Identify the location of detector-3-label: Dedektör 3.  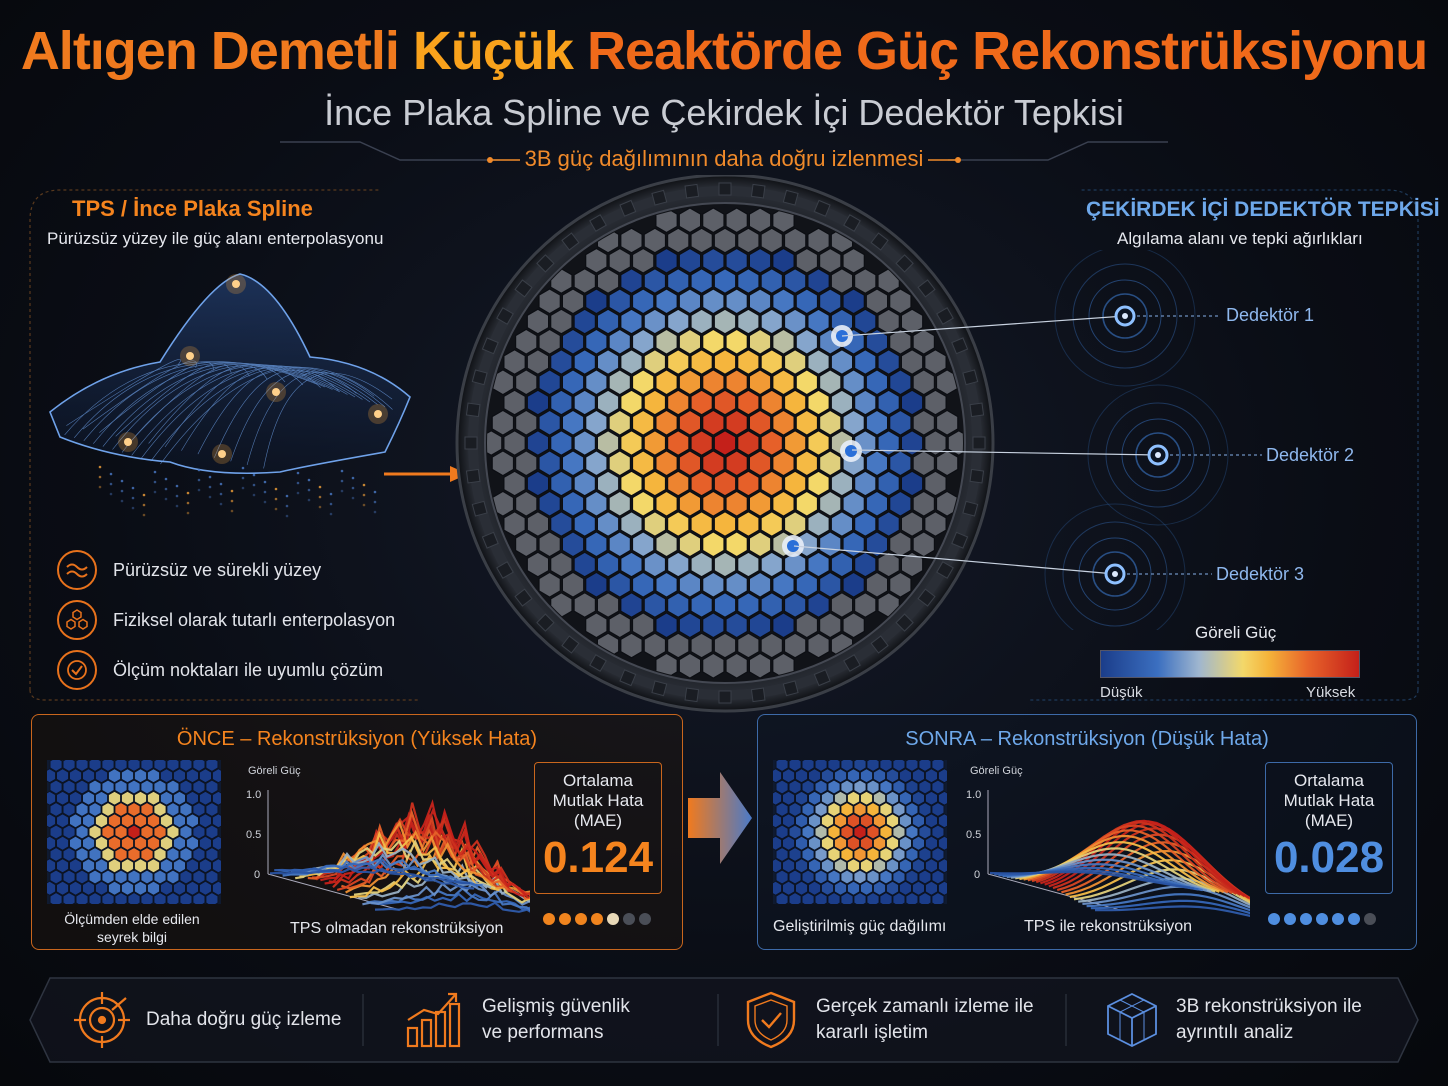
(1260, 574).